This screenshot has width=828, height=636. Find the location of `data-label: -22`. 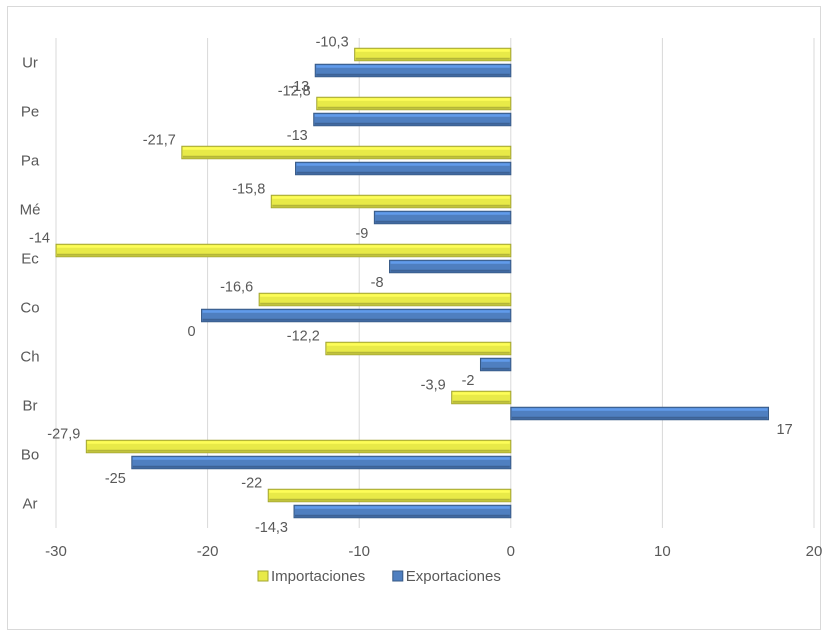

data-label: -22 is located at coordinates (251, 483).